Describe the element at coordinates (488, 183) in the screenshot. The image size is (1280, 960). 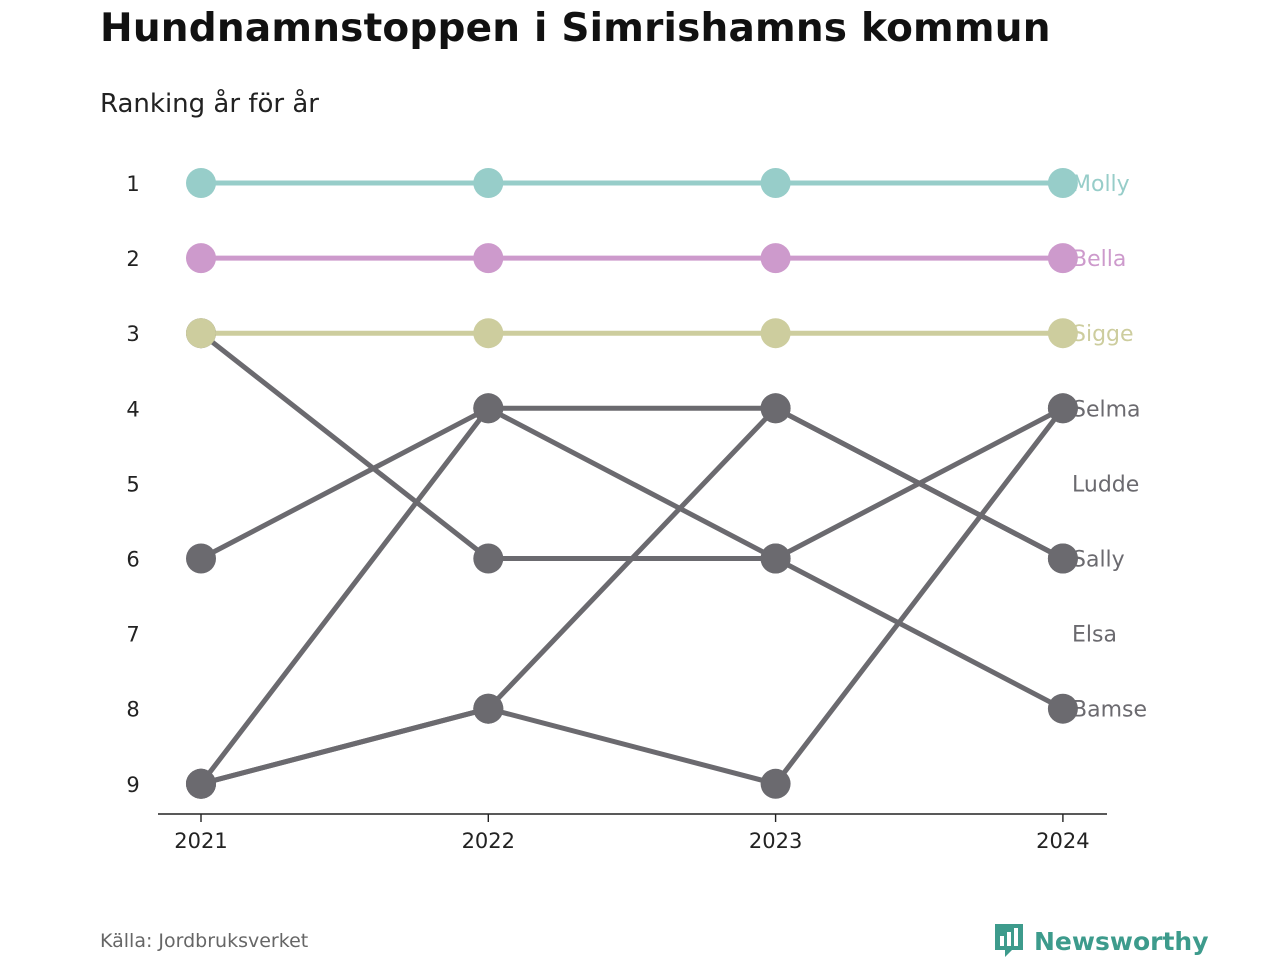
I see `point-molly-2022` at that location.